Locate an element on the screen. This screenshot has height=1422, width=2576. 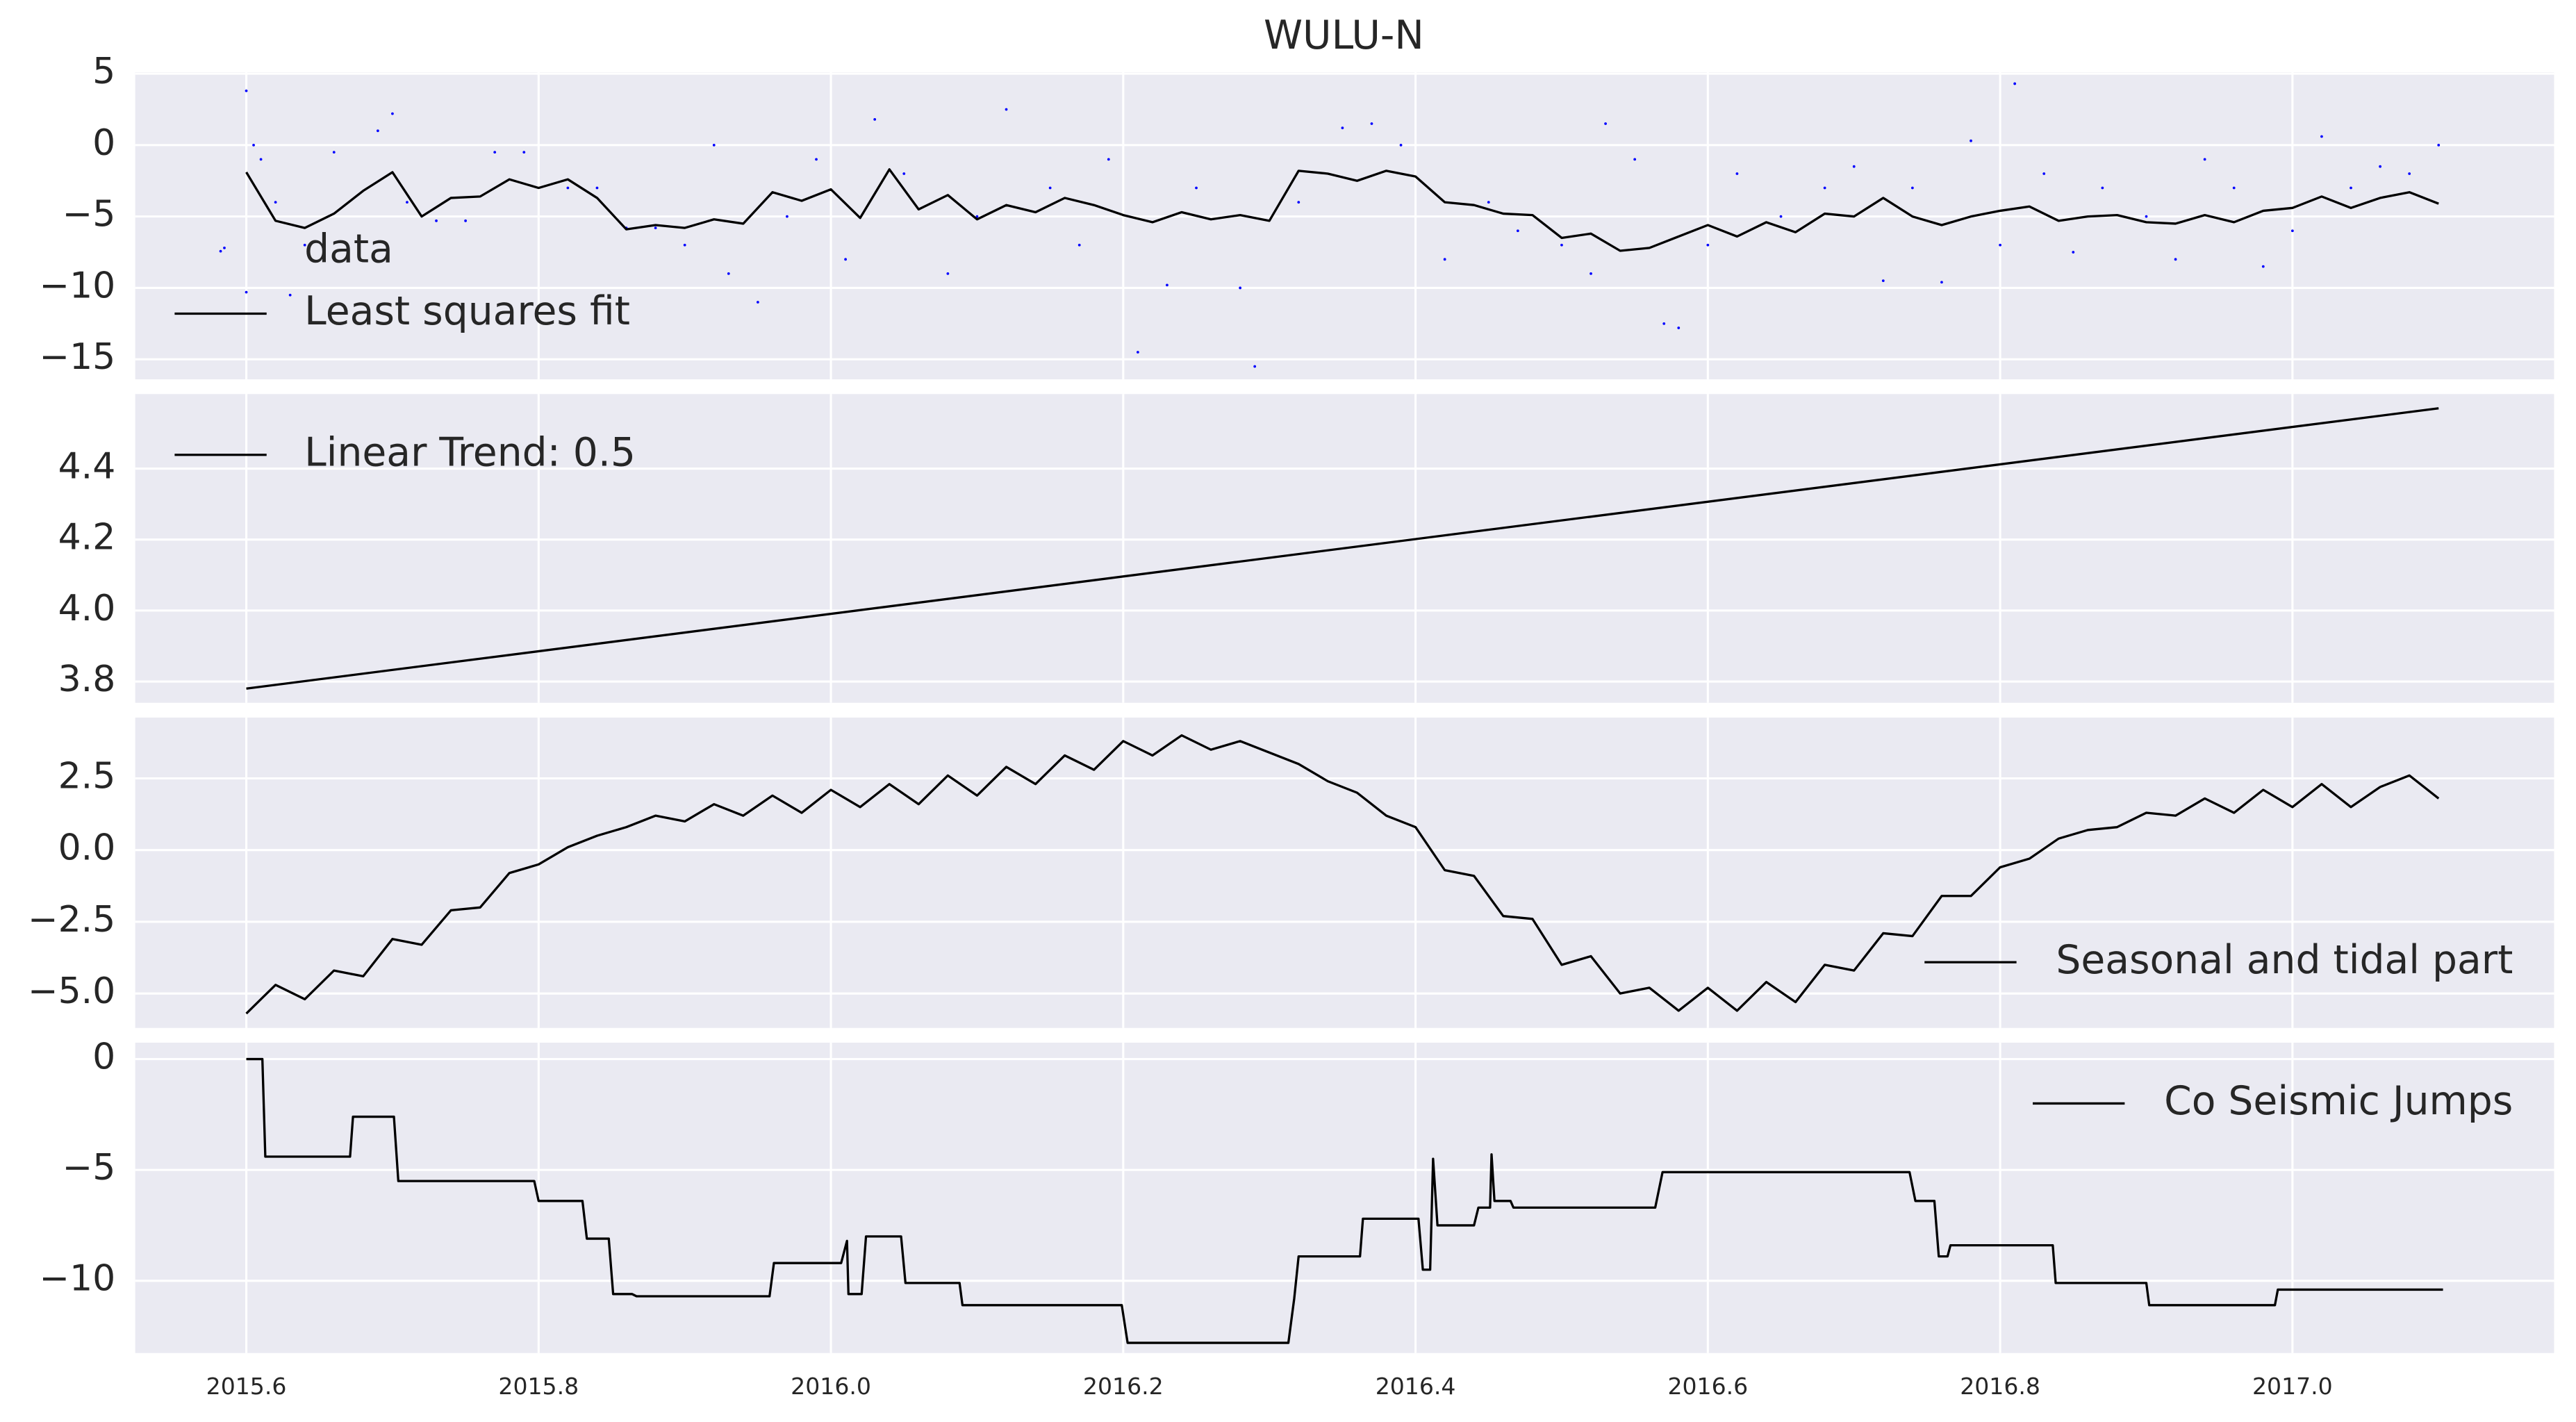
legend-label: Seasonal and tidal part is located at coordinates (2285, 960).